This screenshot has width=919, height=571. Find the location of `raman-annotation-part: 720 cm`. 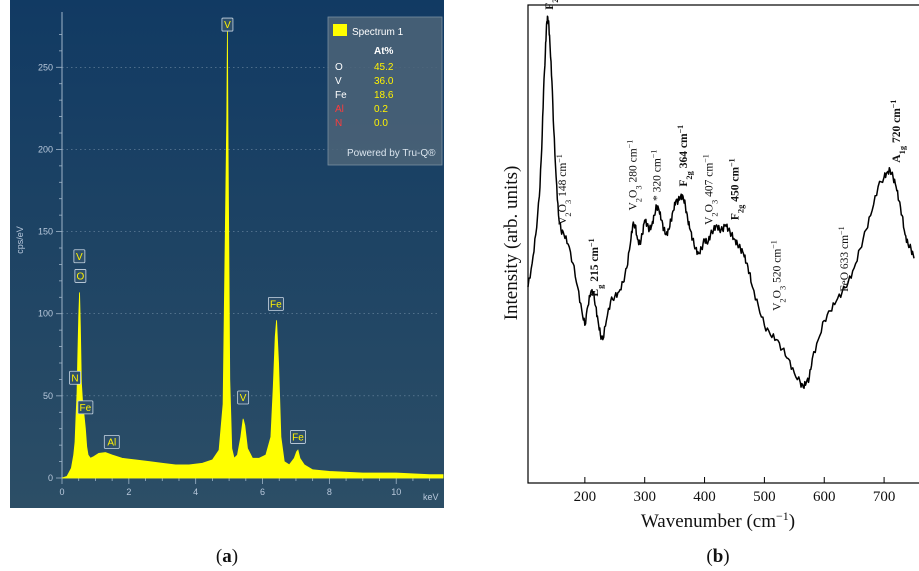

raman-annotation-part: 720 cm is located at coordinates (897, 127).